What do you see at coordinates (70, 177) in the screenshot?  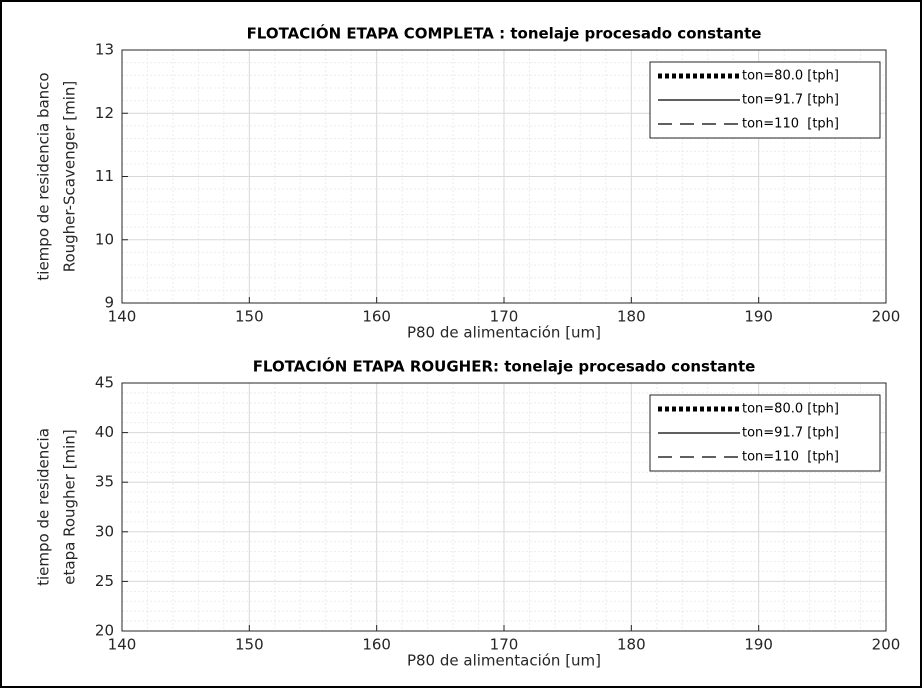 I see `y-axis-label: Rougher-Scavenger [min]` at bounding box center [70, 177].